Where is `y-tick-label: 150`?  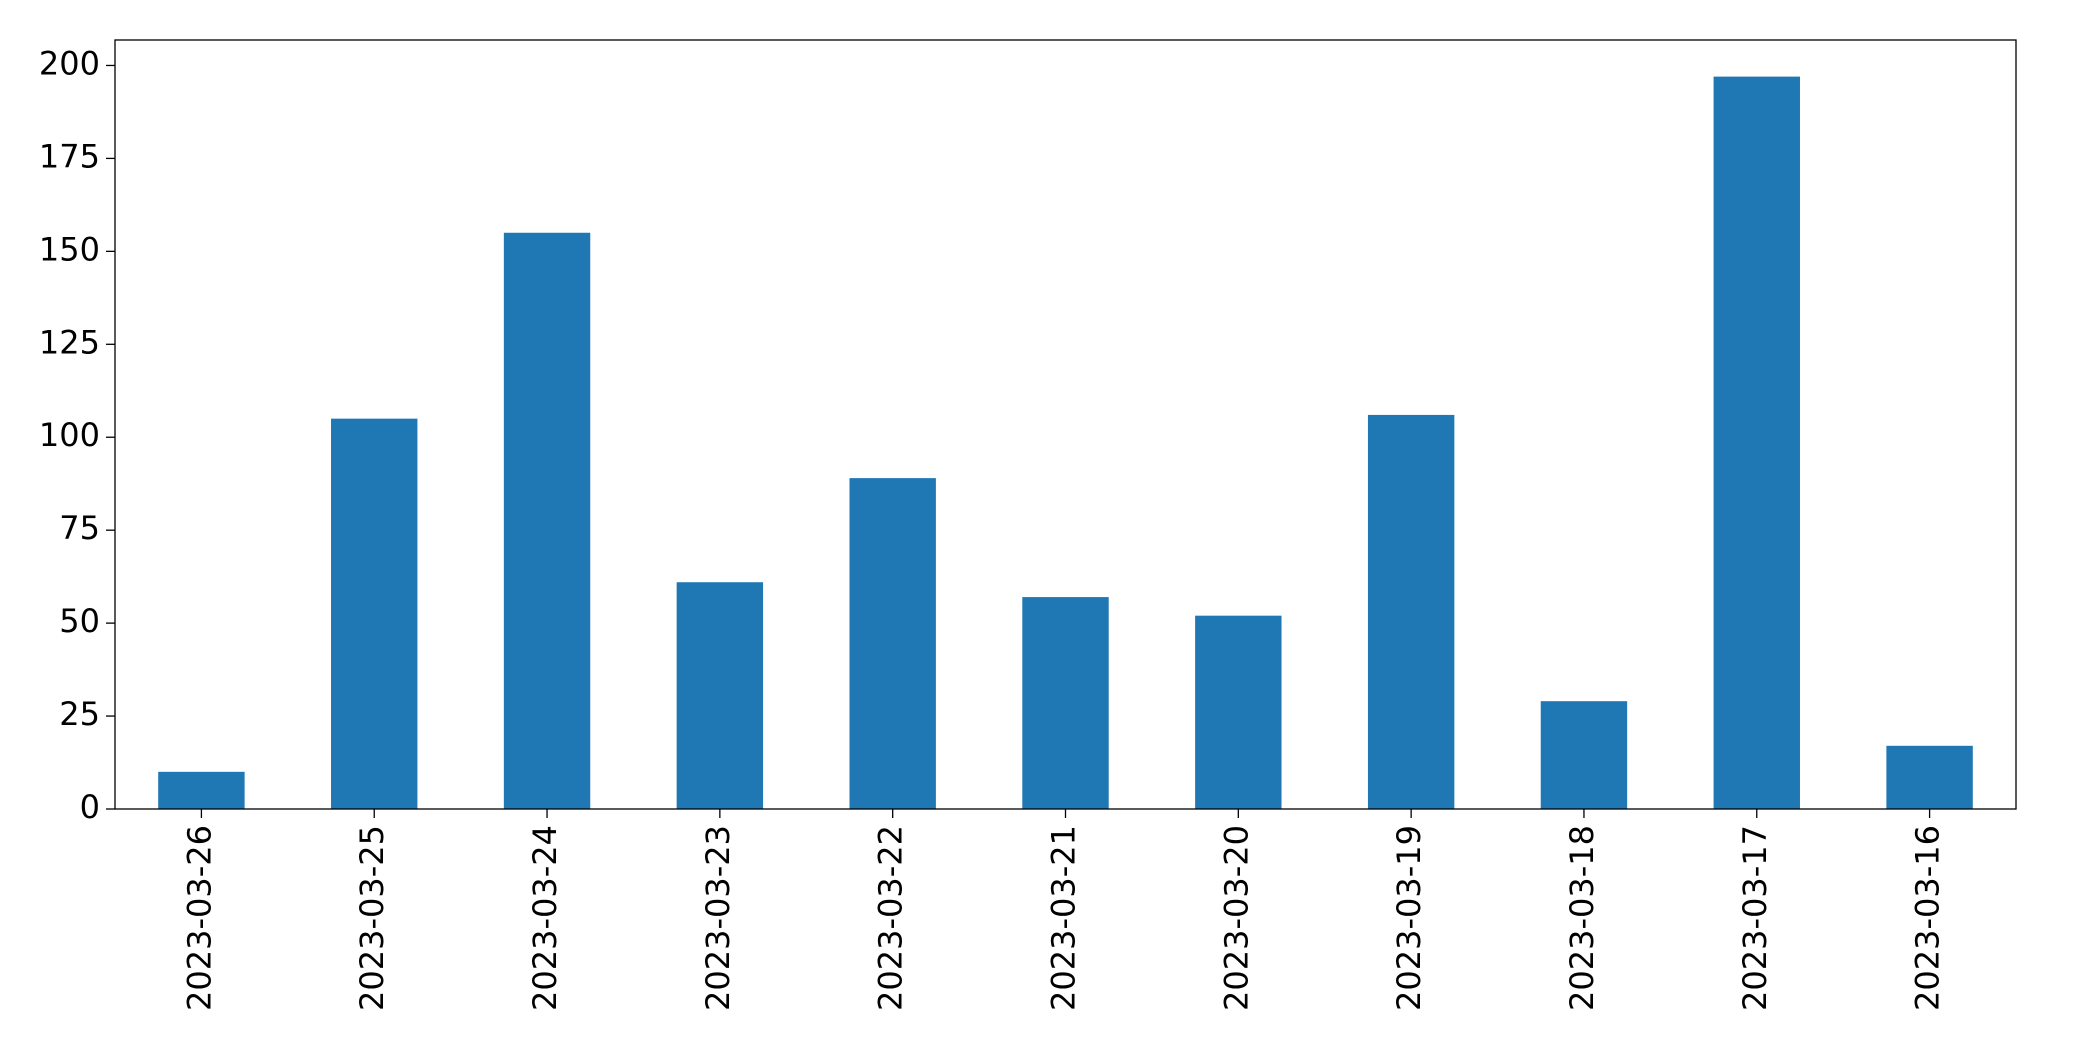
y-tick-label: 150 is located at coordinates (69, 249).